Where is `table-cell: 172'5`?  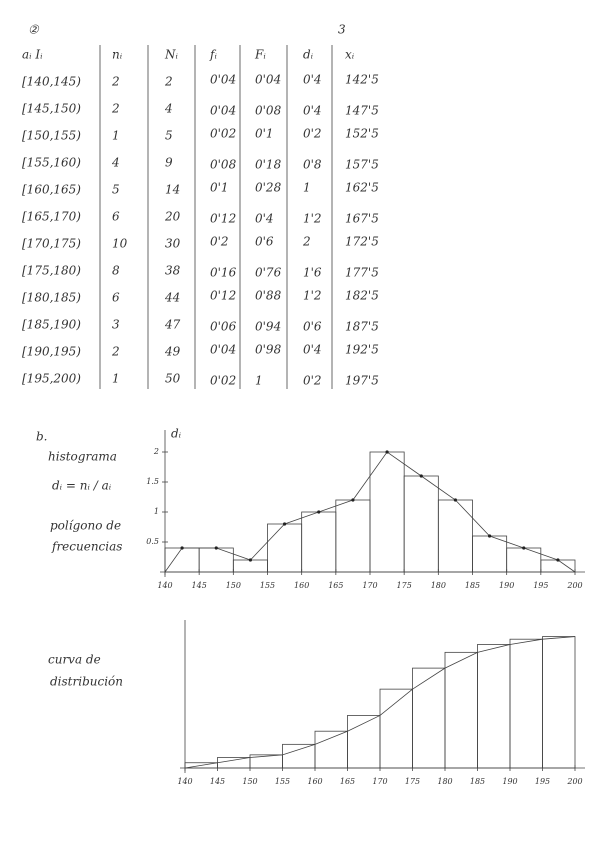
table-cell: 172'5 is located at coordinates (362, 242).